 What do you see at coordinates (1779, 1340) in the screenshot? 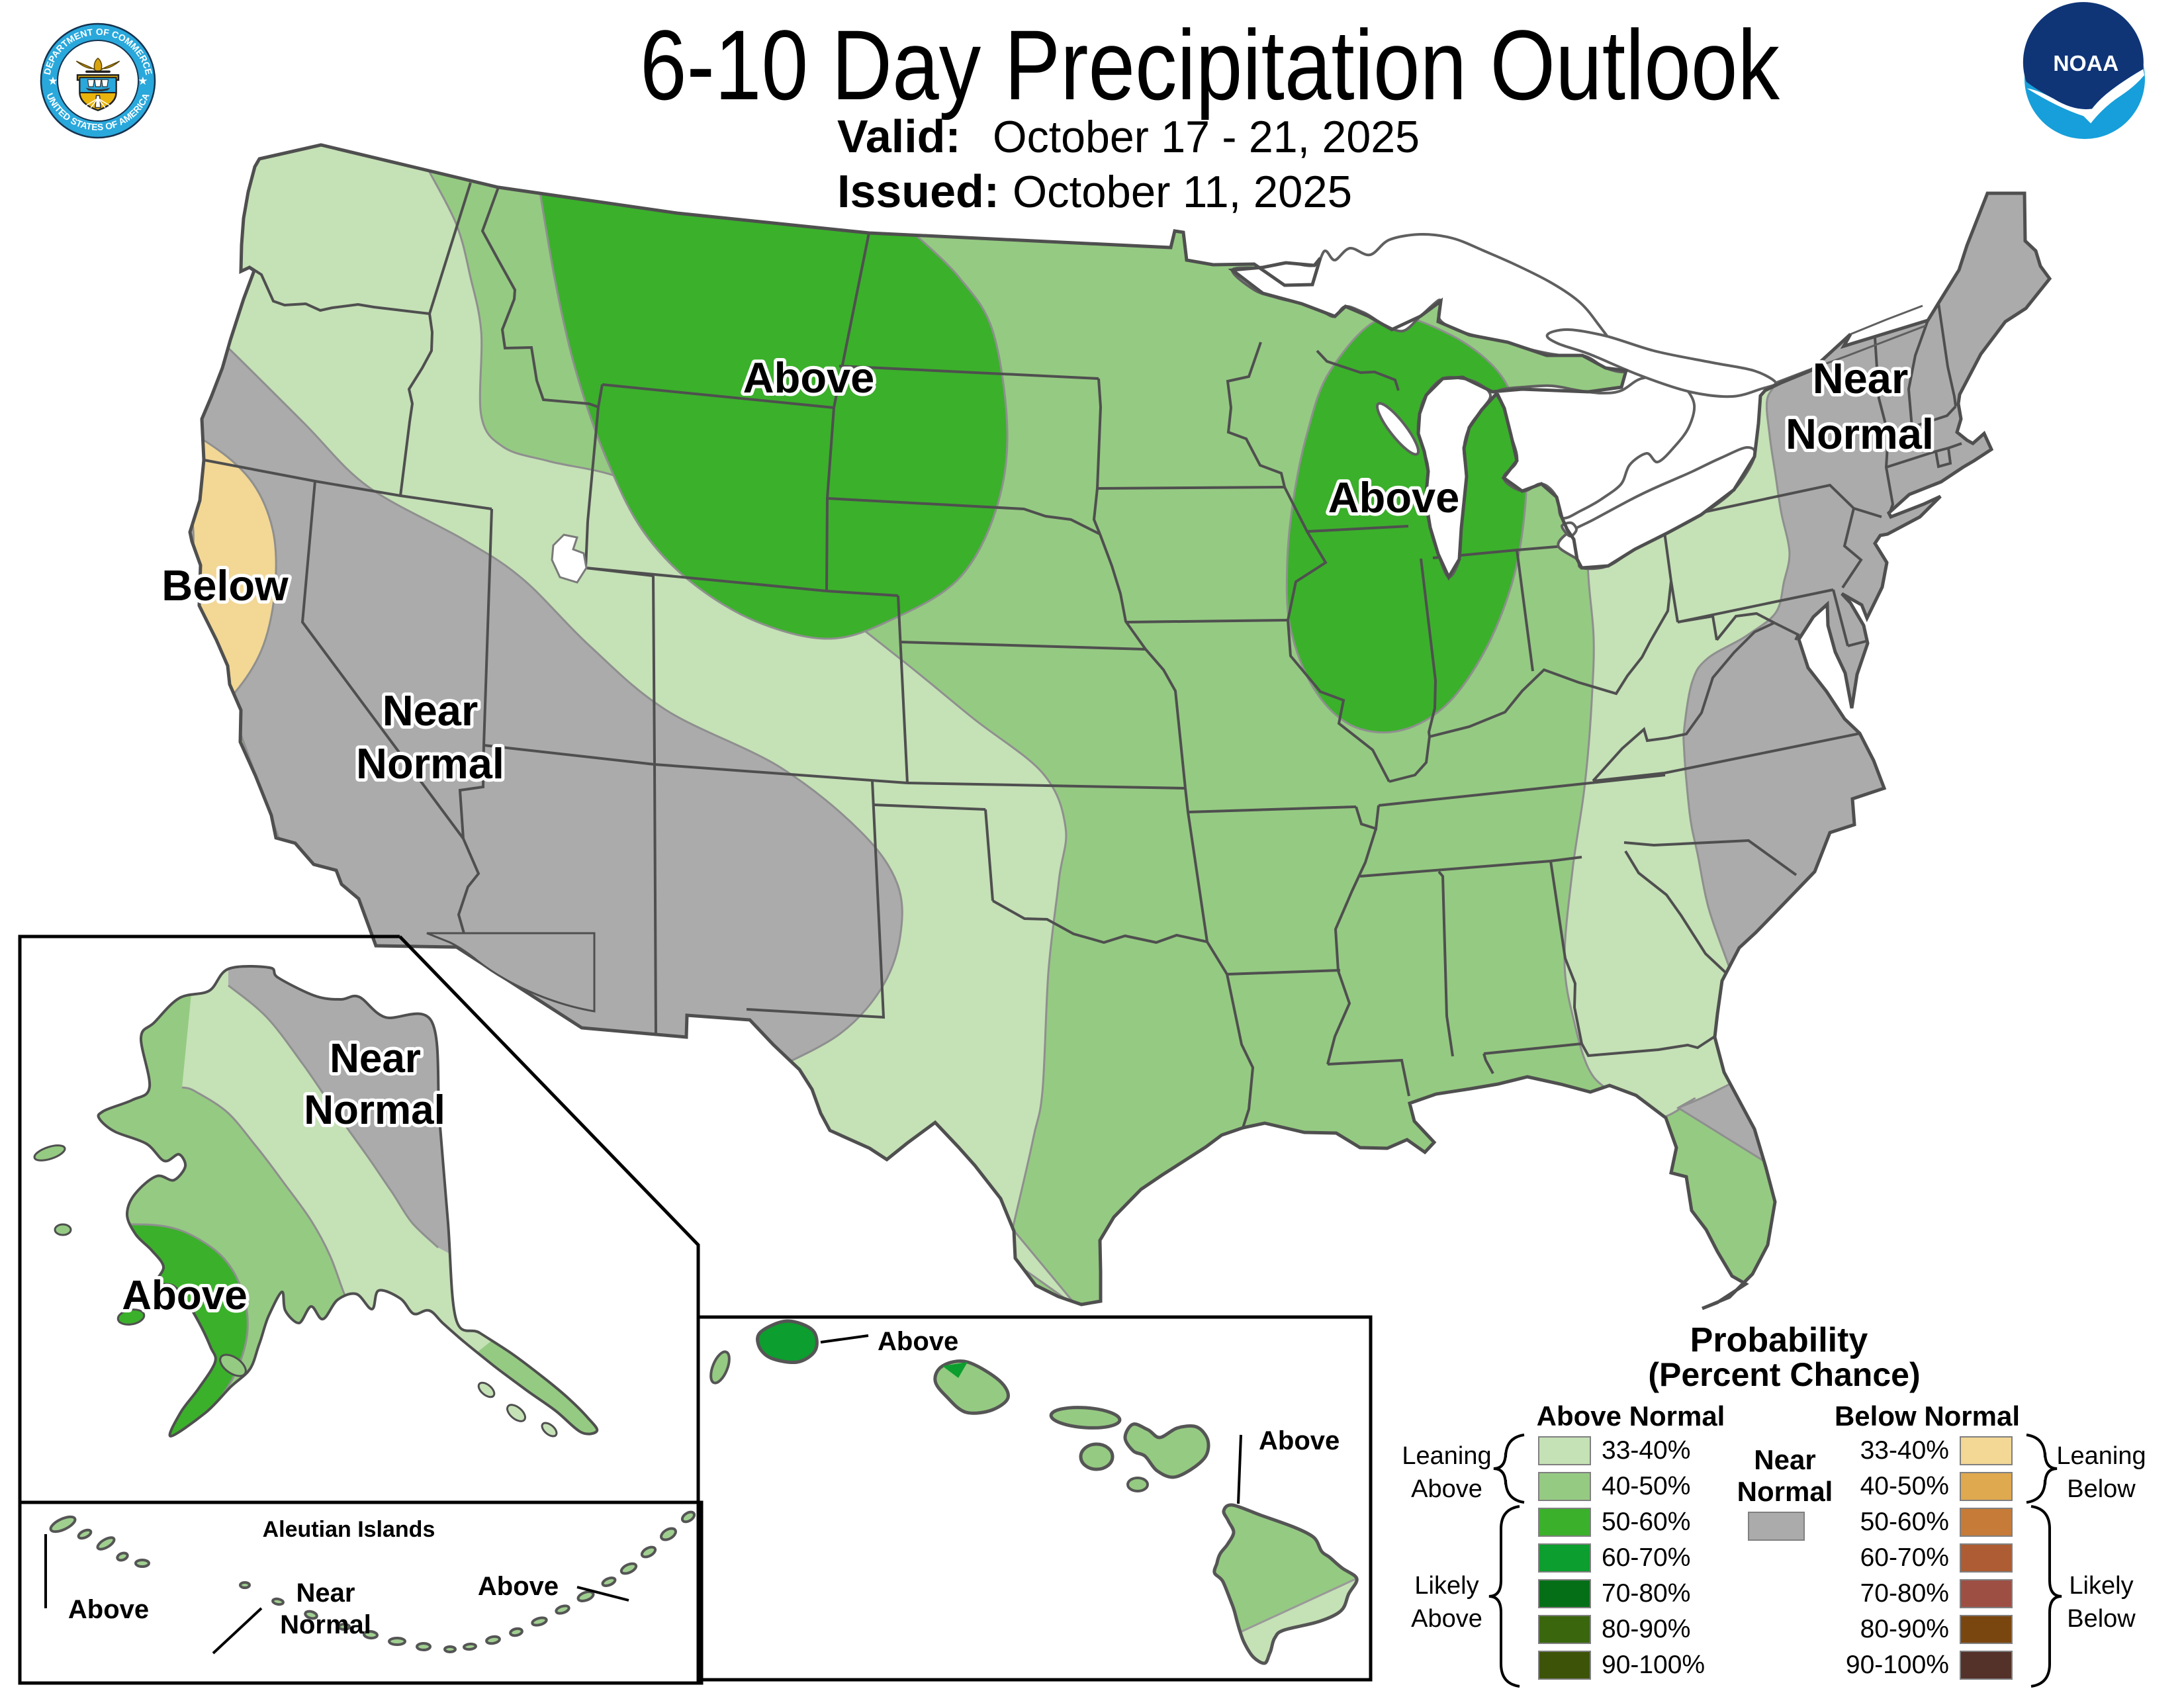
I see `svg-text: Probability` at bounding box center [1779, 1340].